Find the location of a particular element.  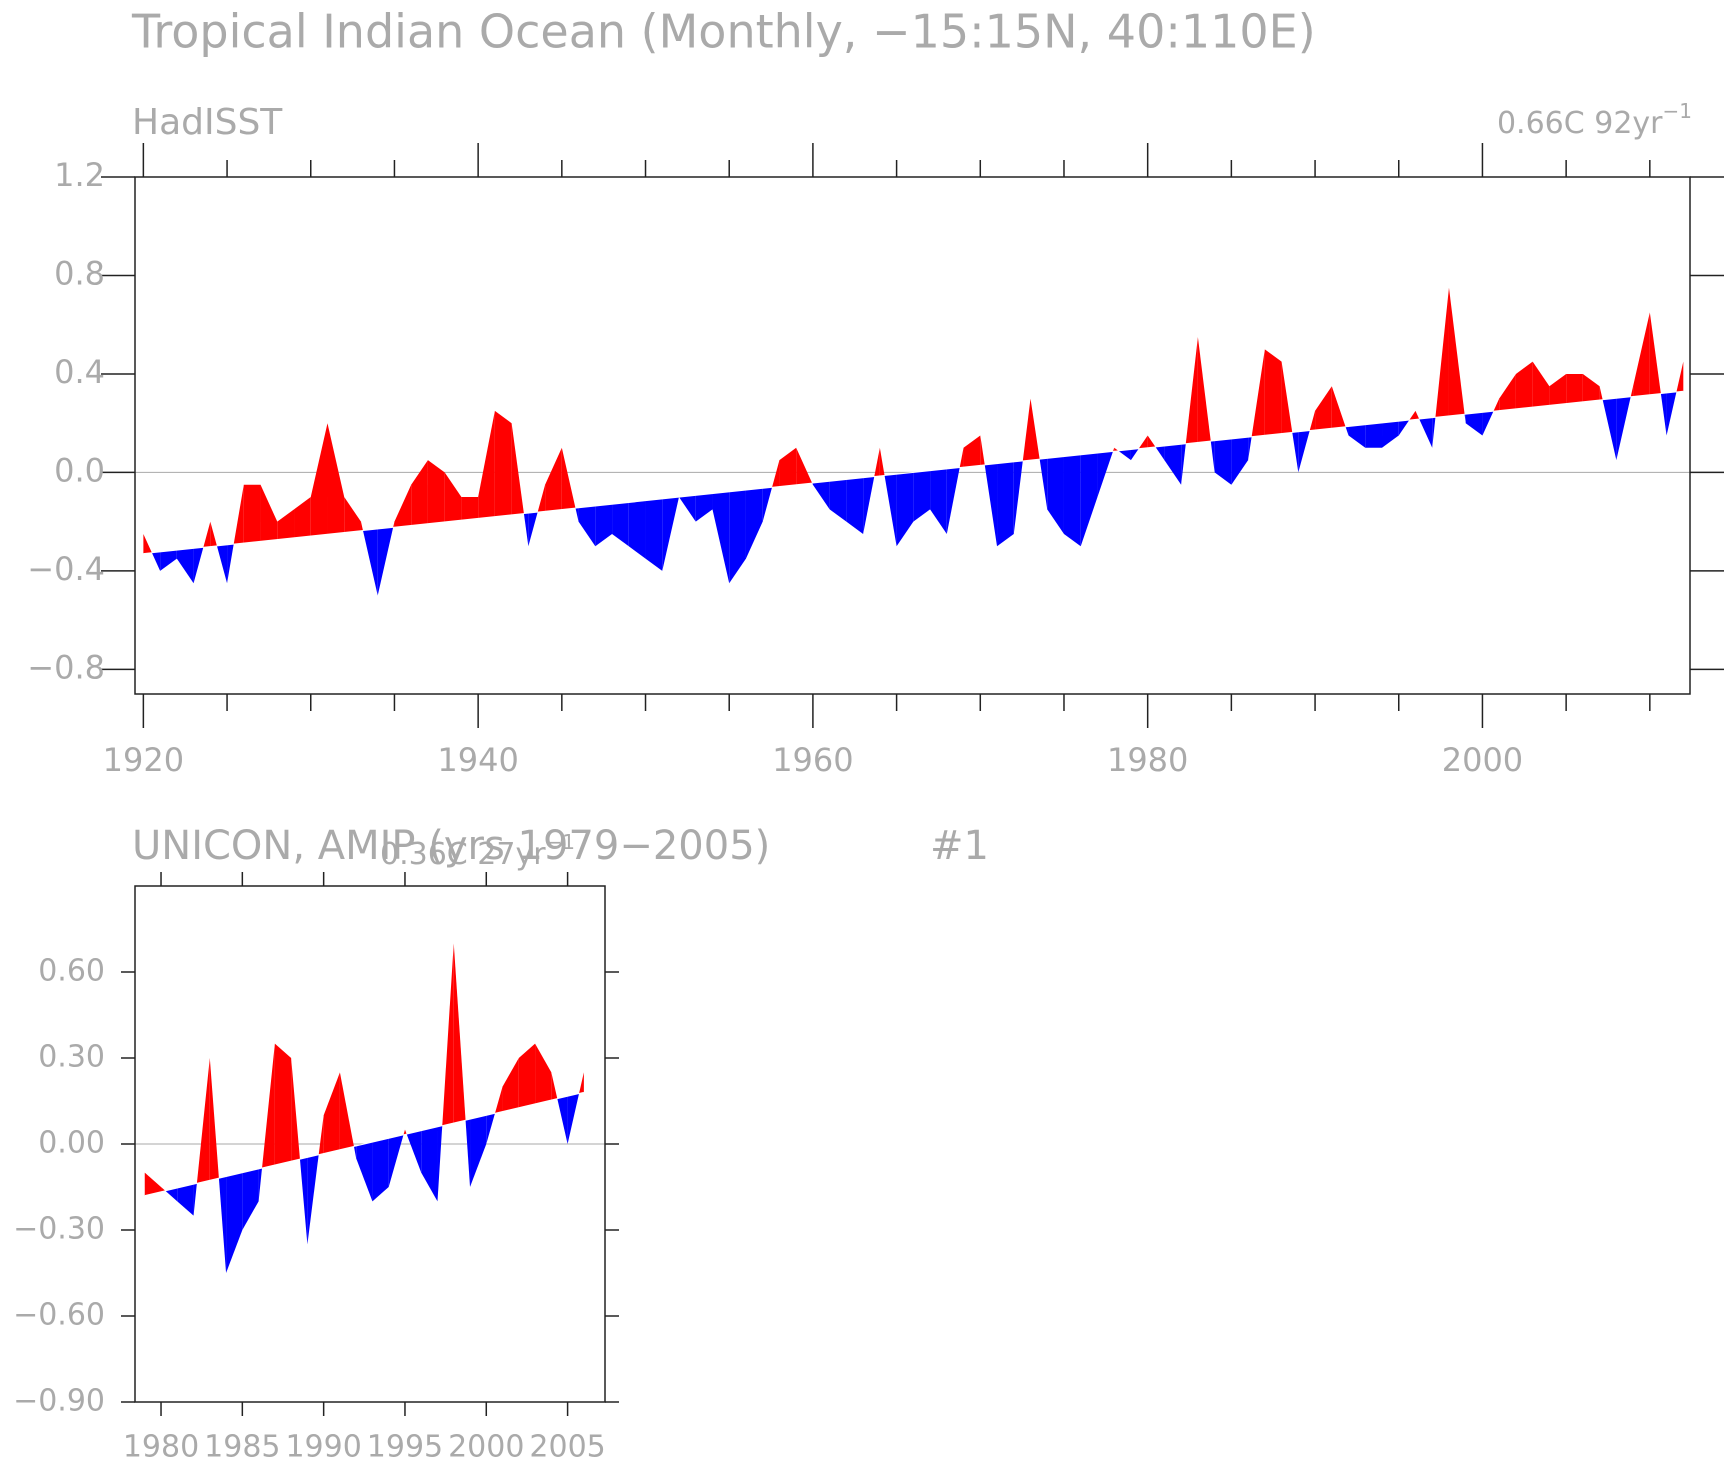

y-tick-label: −0.4 is located at coordinates (66, 569).